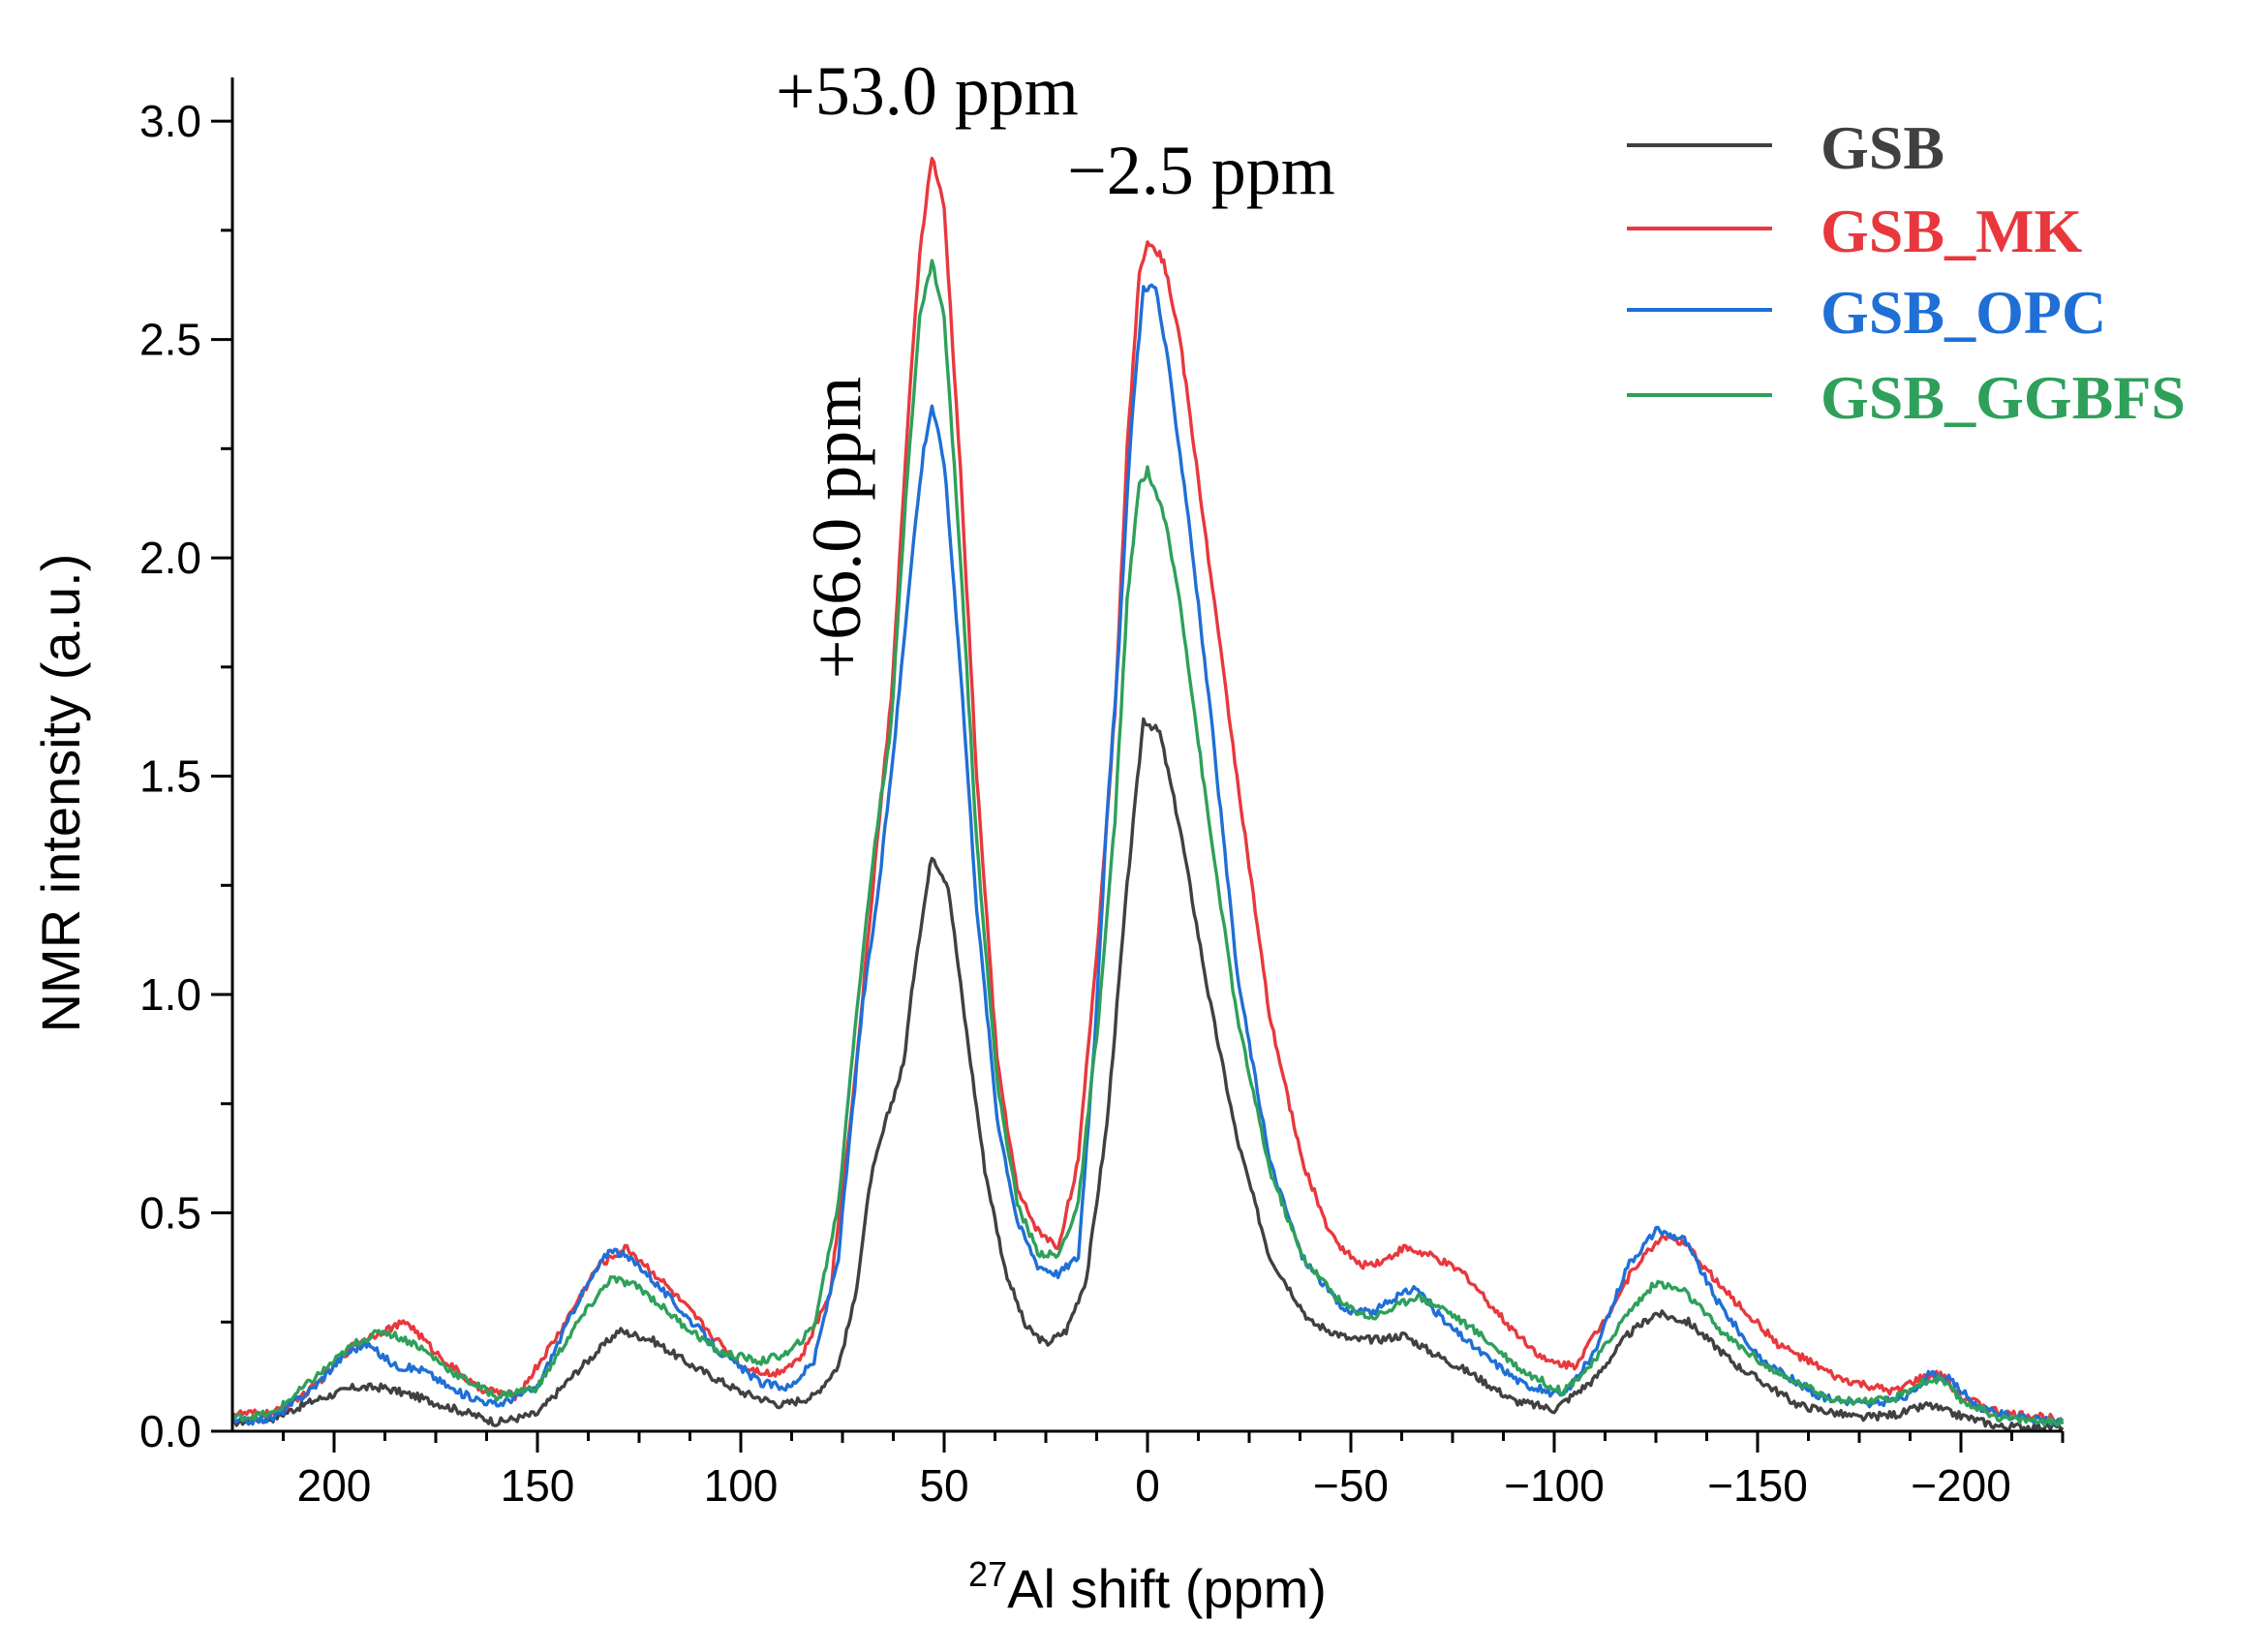  Describe the element at coordinates (1167, 1588) in the screenshot. I see `x-axis-title-main: Al shift (ppm)` at that location.